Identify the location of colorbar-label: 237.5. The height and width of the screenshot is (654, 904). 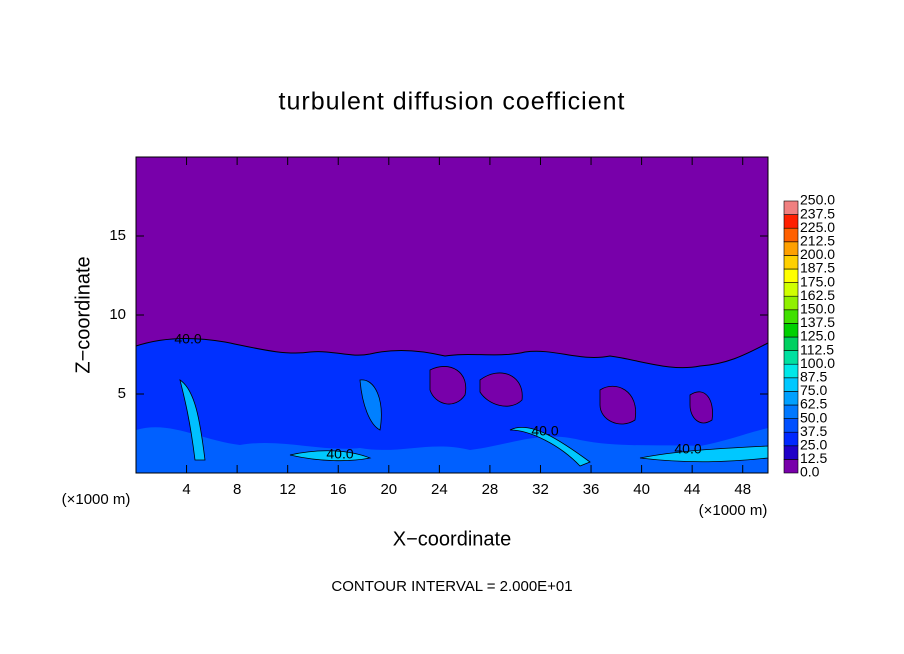
(817, 213).